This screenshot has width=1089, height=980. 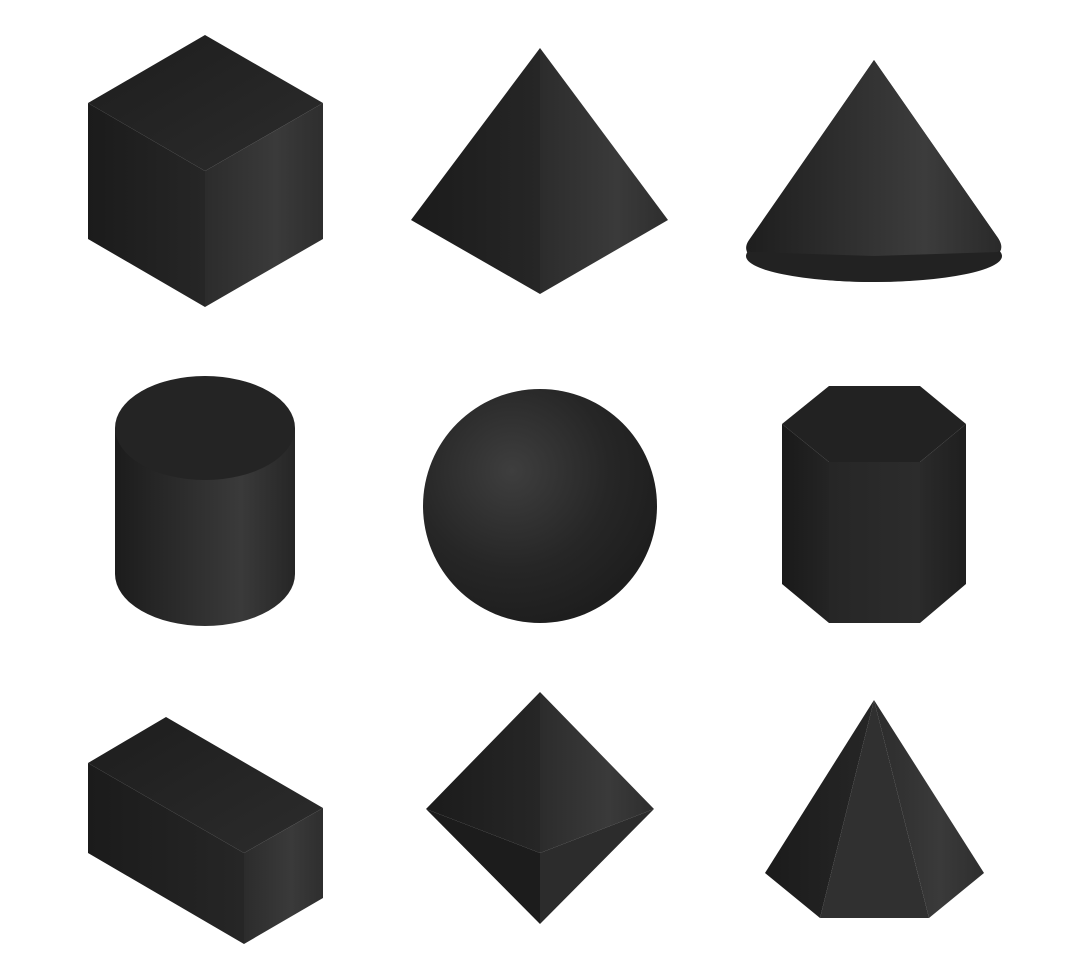 I want to click on hexagonal-prism-shape, so click(x=874, y=504).